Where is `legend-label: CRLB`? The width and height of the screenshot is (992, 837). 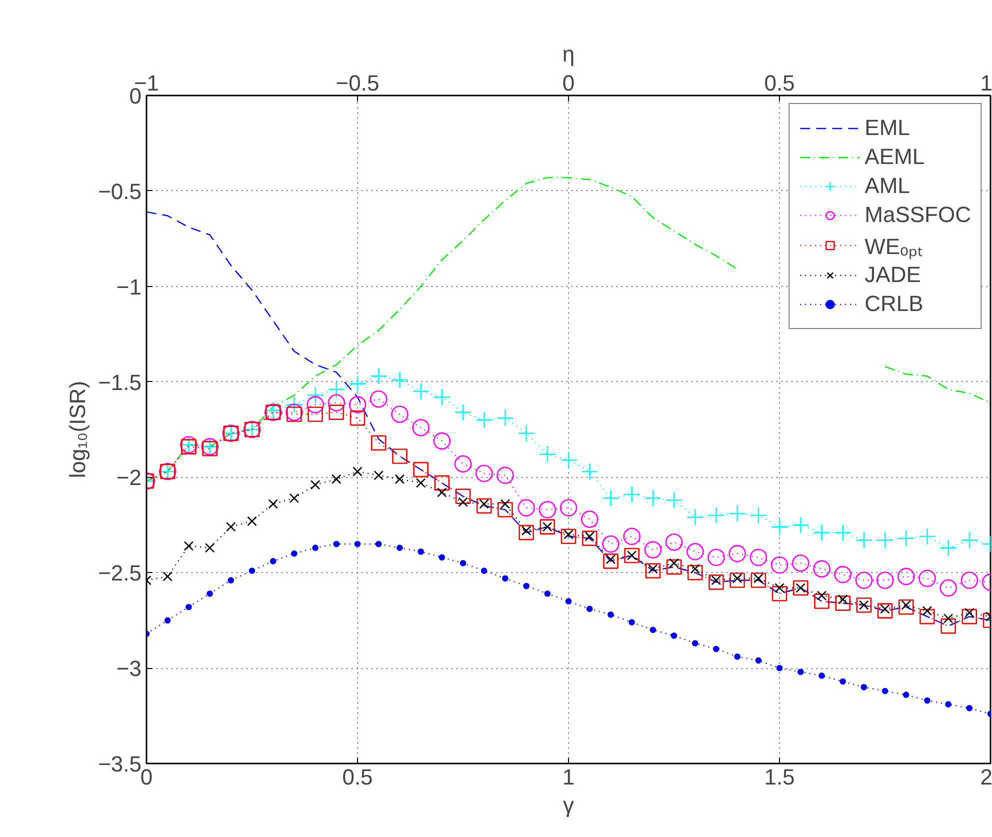 legend-label: CRLB is located at coordinates (894, 304).